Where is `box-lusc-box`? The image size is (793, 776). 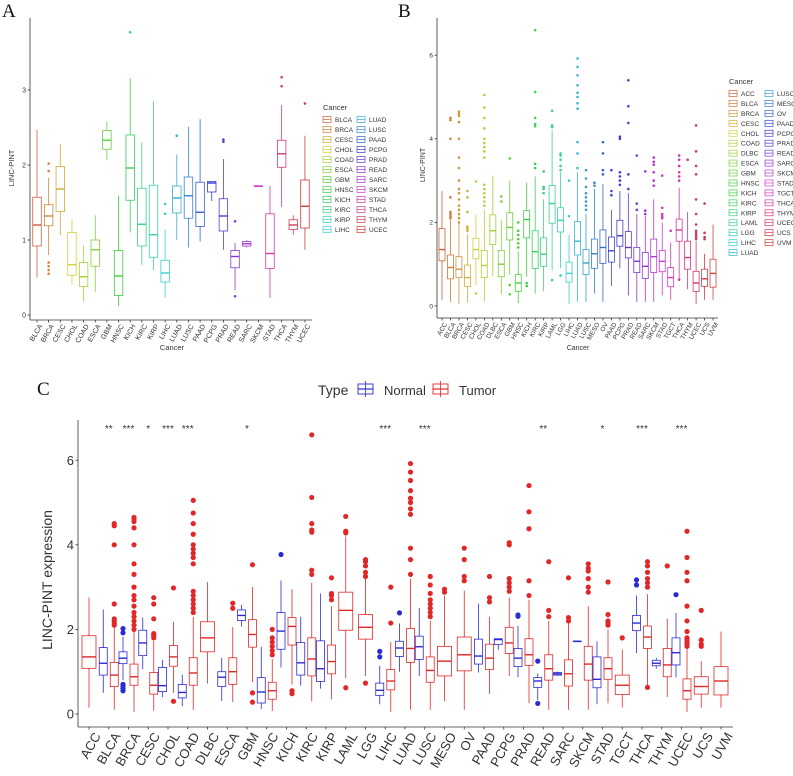 box-lusc-box is located at coordinates (586, 262).